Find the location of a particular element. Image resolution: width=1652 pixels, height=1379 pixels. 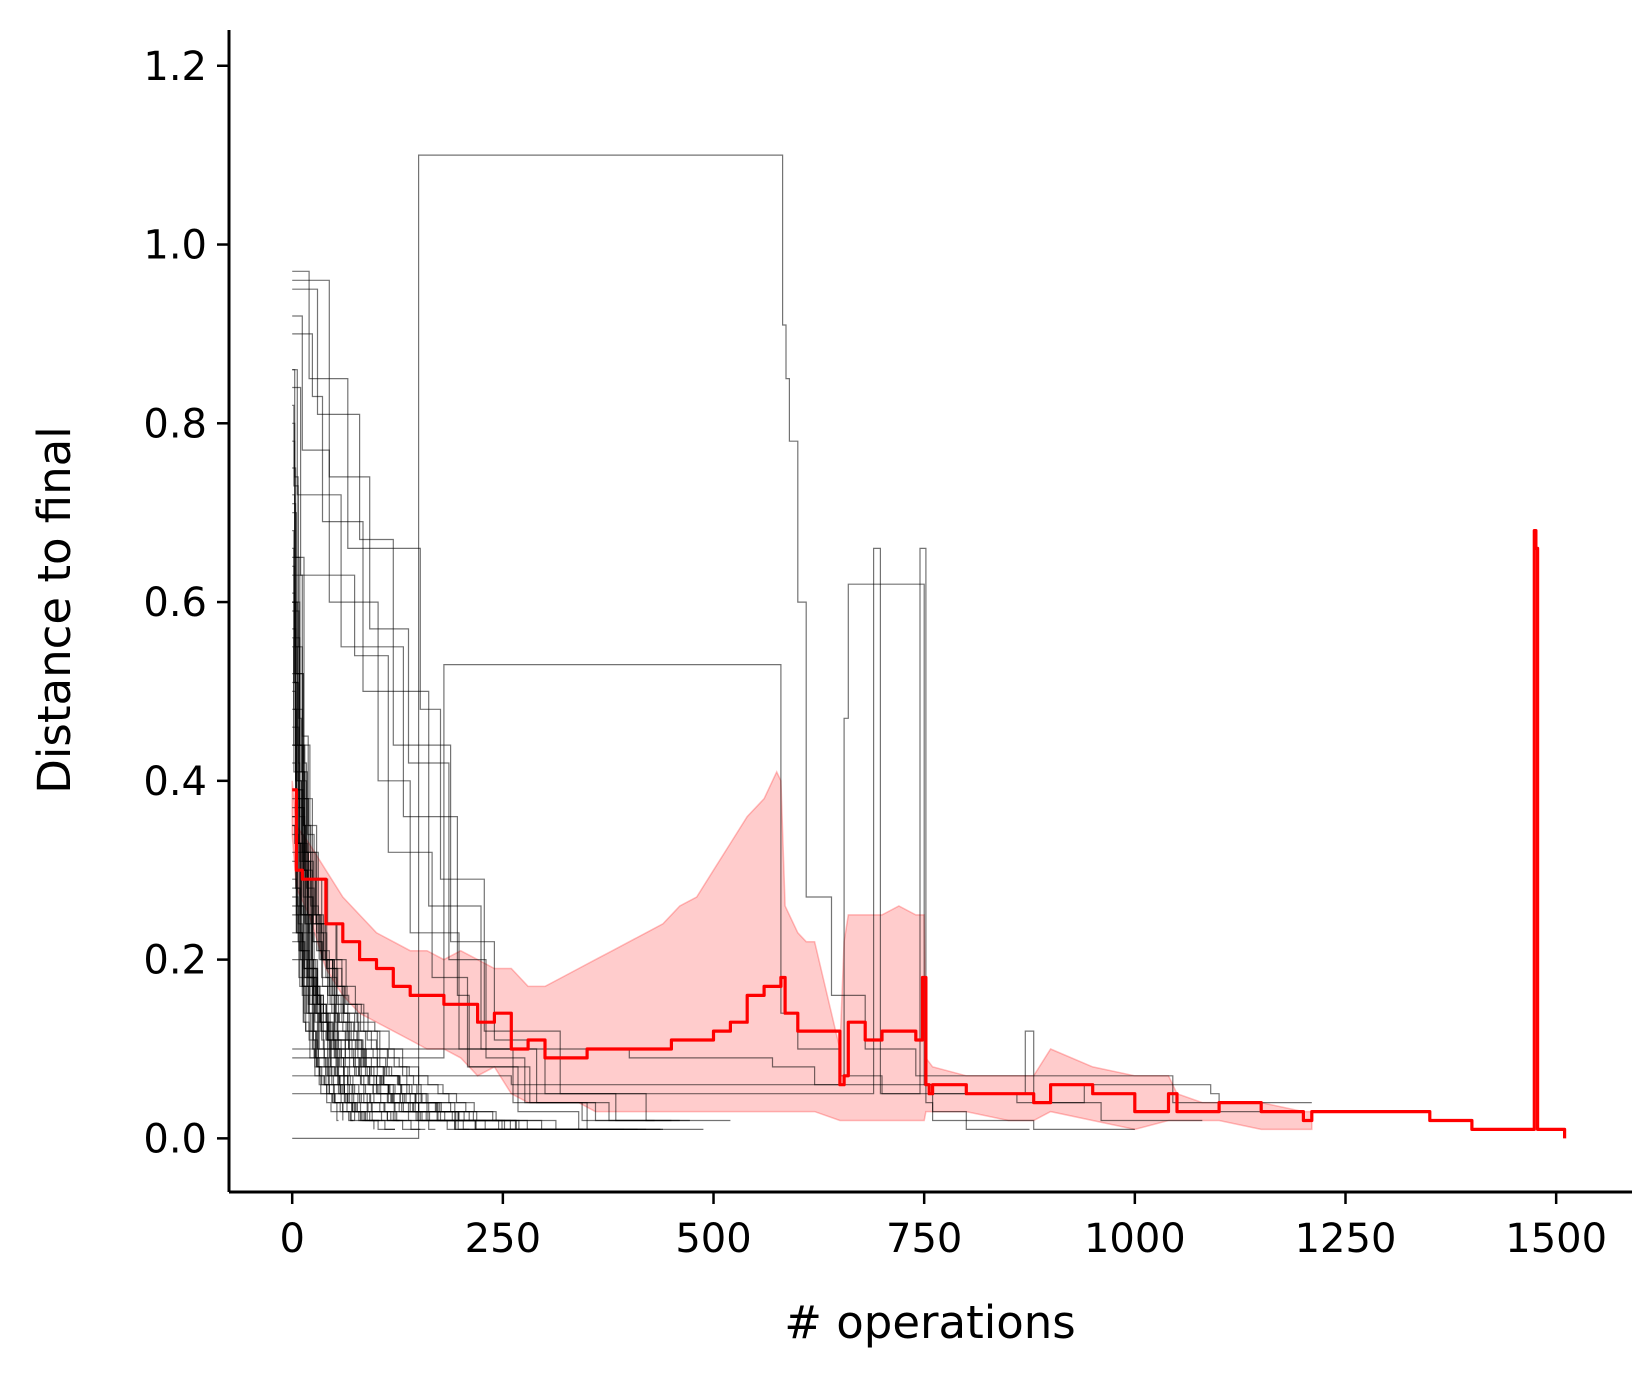

y-tick-label: 0.4 is located at coordinates (175, 782).